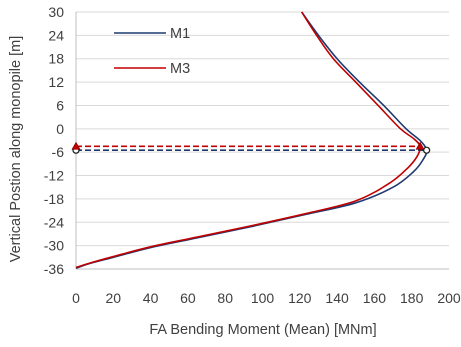 Image resolution: width=461 pixels, height=347 pixels. I want to click on y-axis-title: Vertical Postion along monopile [m], so click(16, 149).